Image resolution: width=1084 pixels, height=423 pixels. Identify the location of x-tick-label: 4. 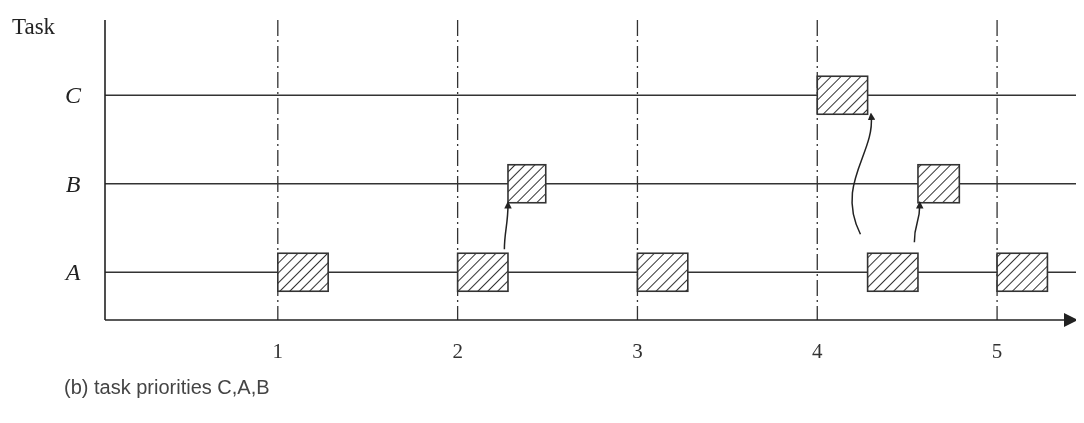
(818, 351).